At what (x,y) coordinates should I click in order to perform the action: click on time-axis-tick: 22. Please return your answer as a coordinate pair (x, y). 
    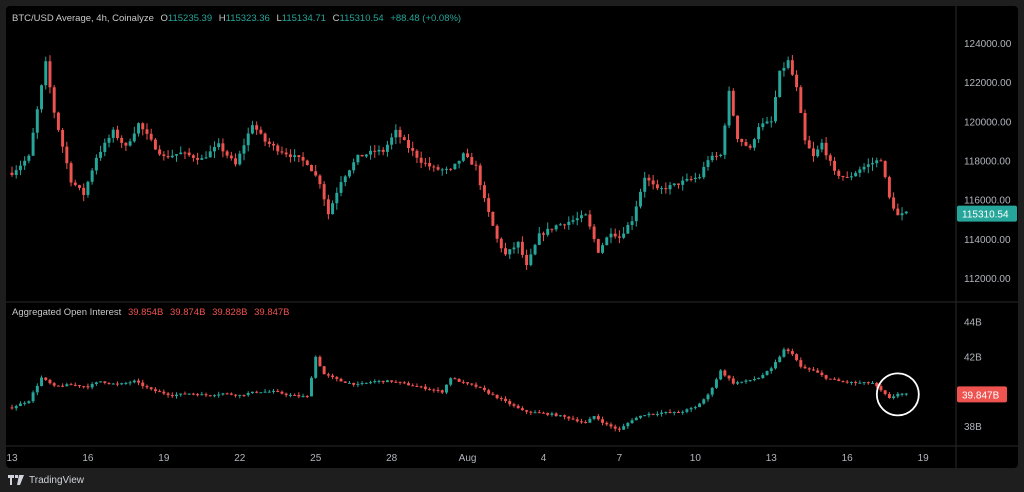
    Looking at the image, I should click on (240, 458).